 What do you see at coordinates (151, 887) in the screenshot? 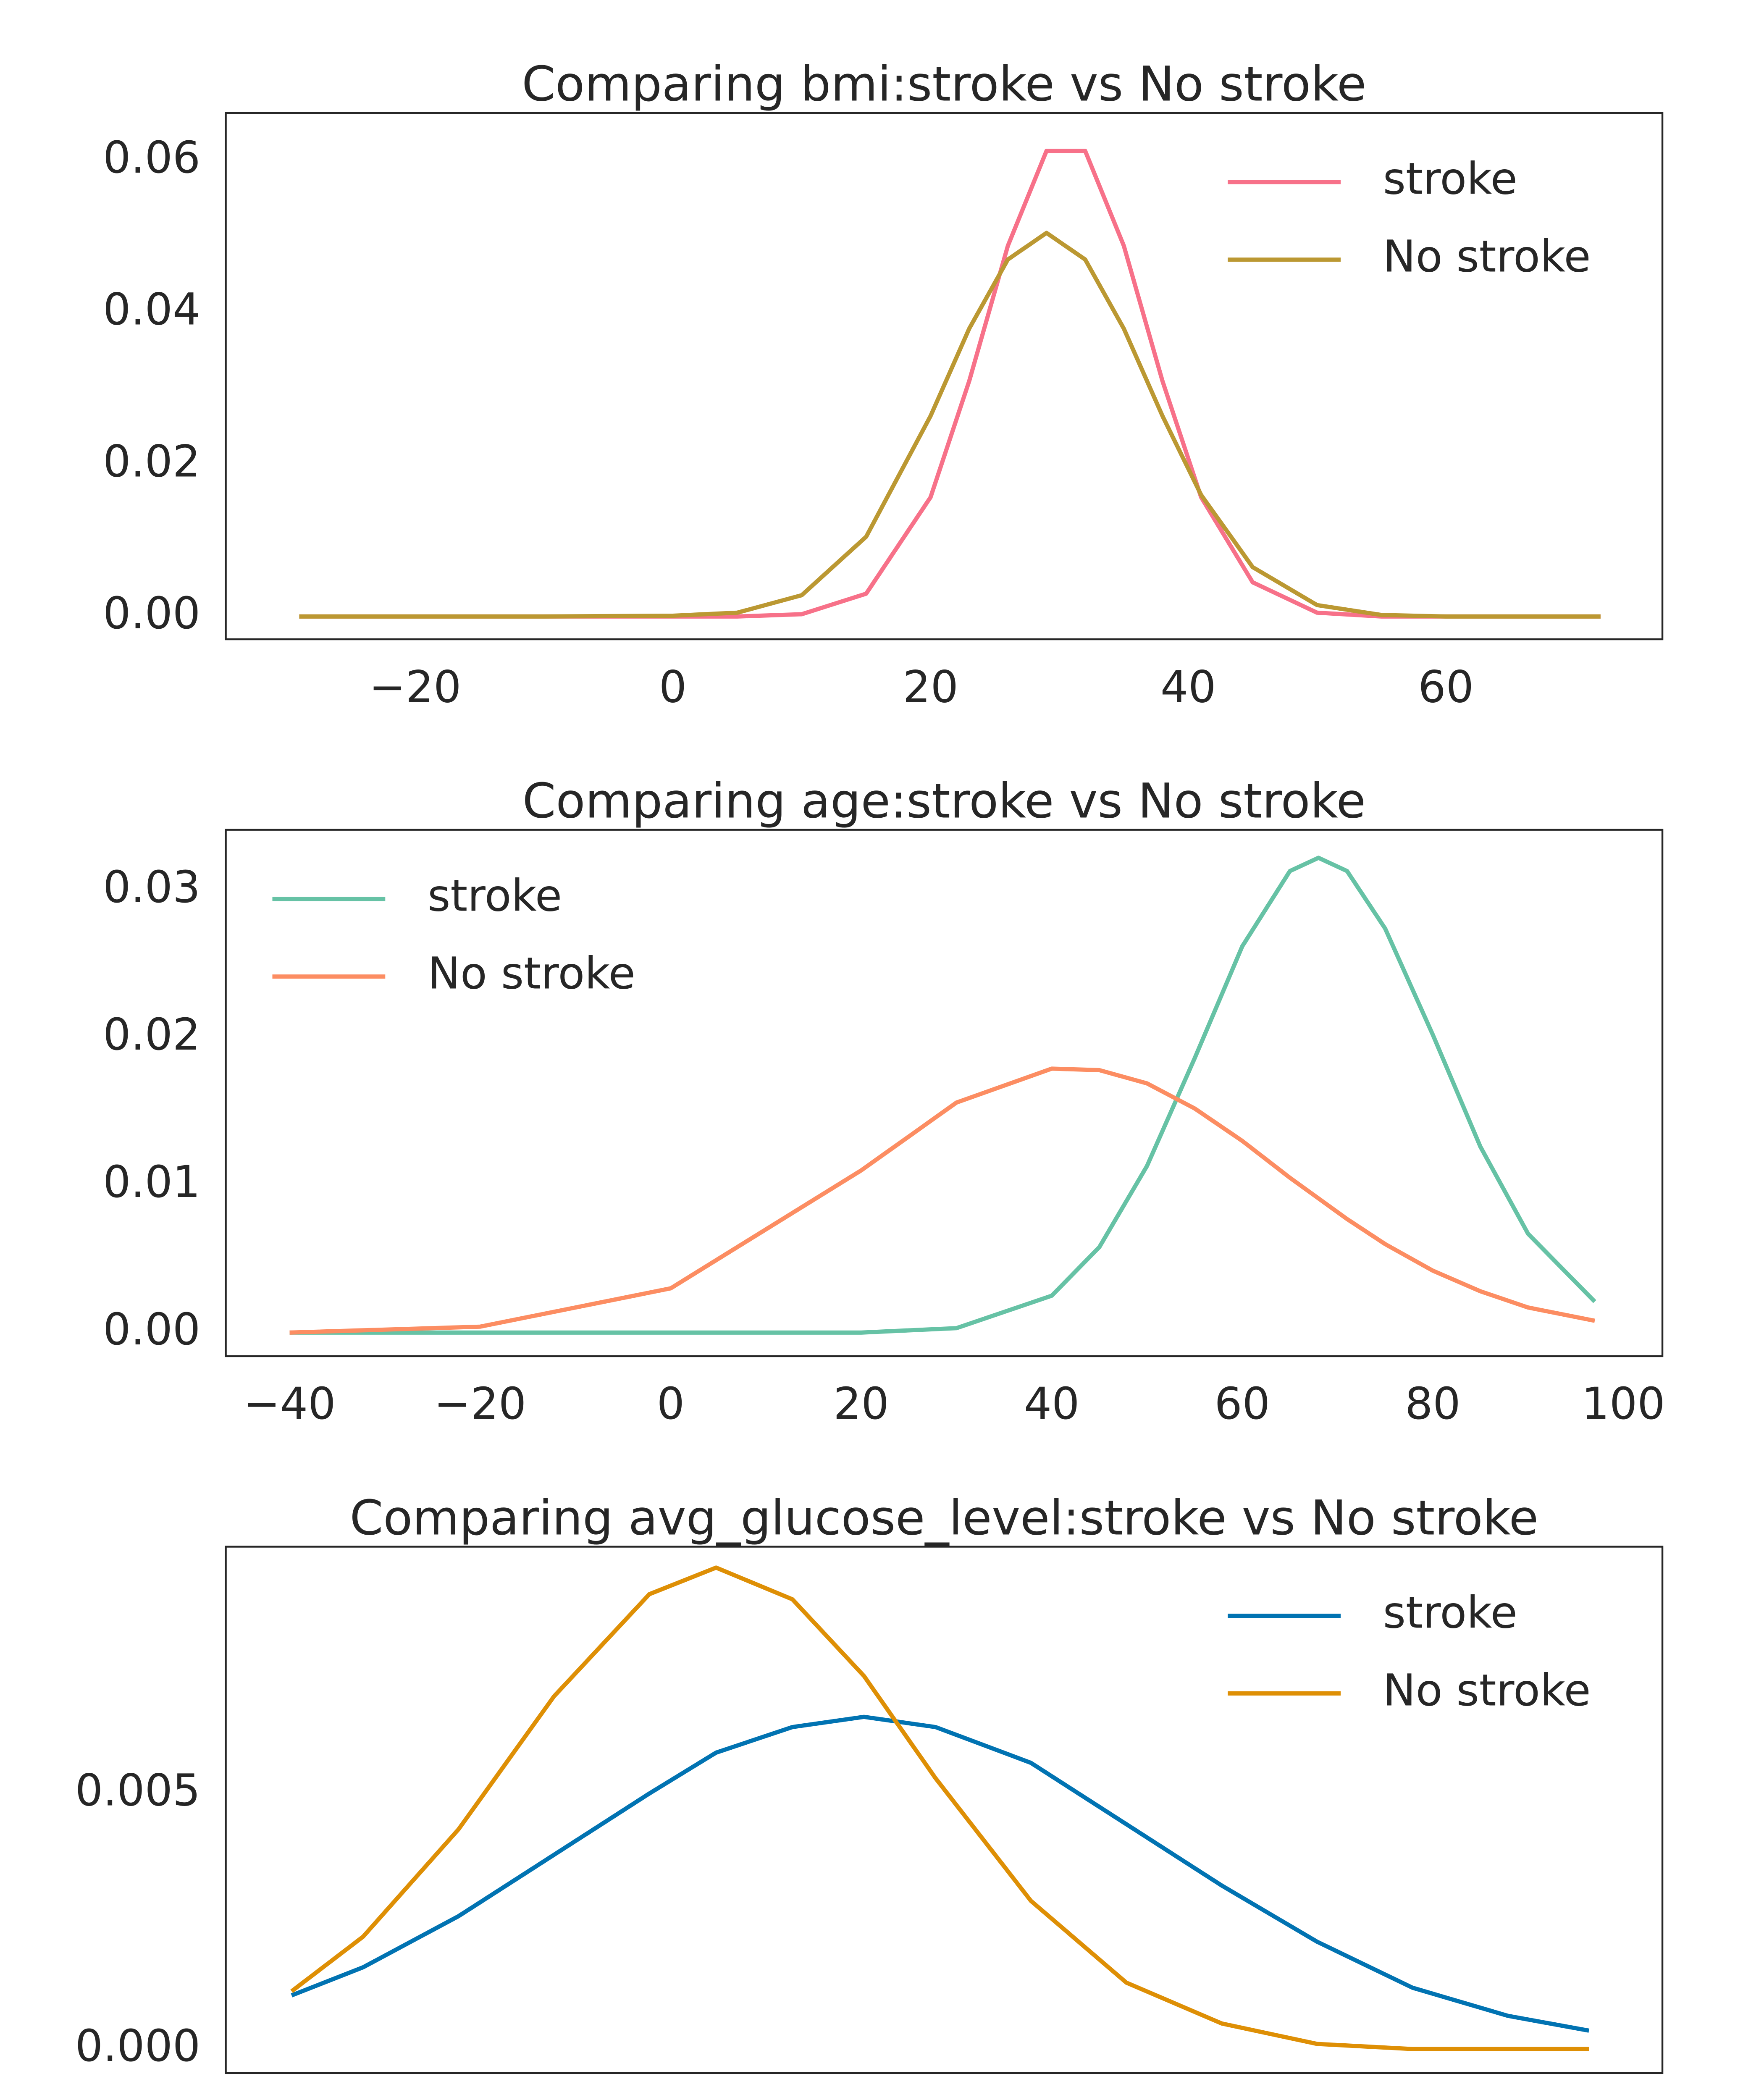
I see `y-tick-label: 0.03` at bounding box center [151, 887].